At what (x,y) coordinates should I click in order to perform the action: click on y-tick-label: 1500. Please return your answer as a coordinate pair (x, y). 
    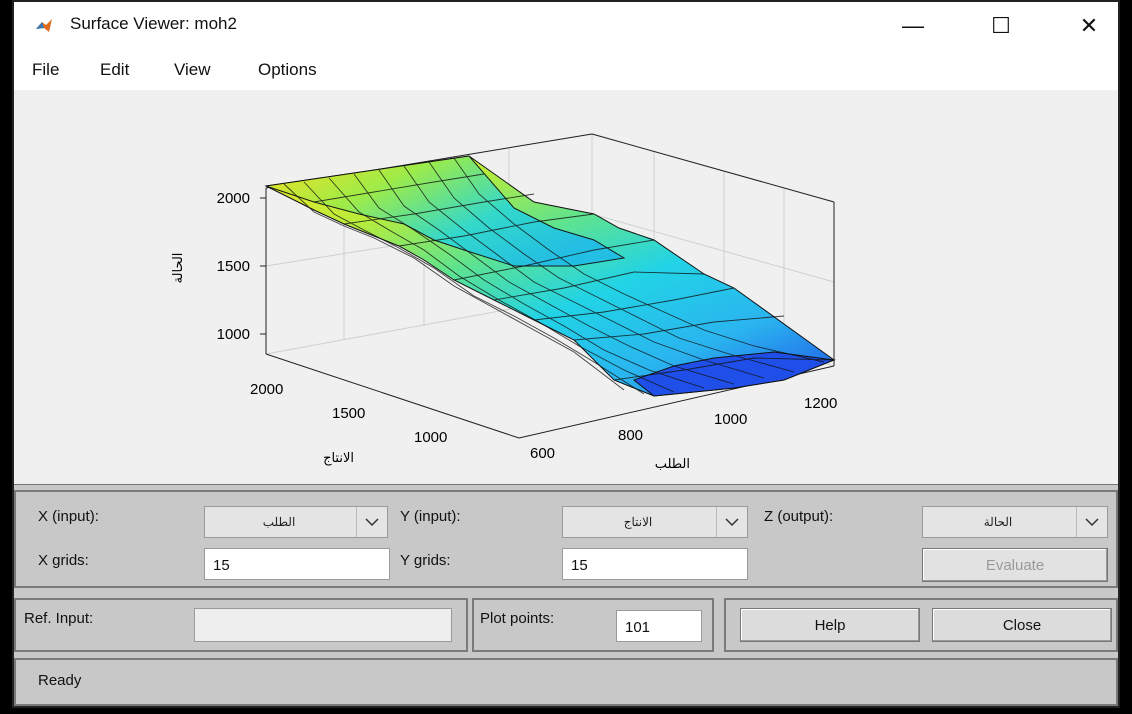
    Looking at the image, I should click on (348, 413).